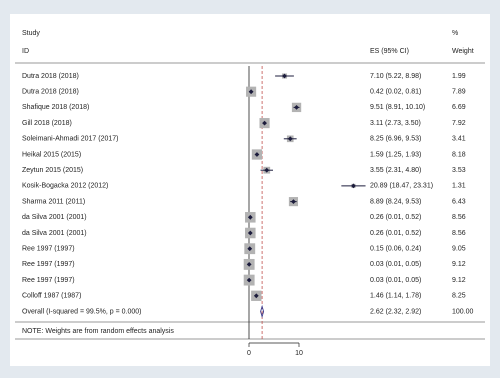 Image resolution: width=500 pixels, height=378 pixels. What do you see at coordinates (459, 123) in the screenshot?
I see `weight-label: 7.92` at bounding box center [459, 123].